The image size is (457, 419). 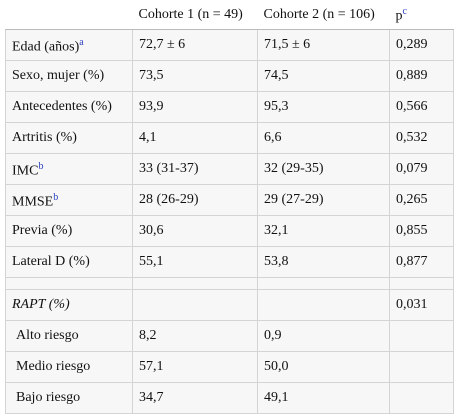 What do you see at coordinates (399, 16) in the screenshot?
I see `p-header: p` at bounding box center [399, 16].